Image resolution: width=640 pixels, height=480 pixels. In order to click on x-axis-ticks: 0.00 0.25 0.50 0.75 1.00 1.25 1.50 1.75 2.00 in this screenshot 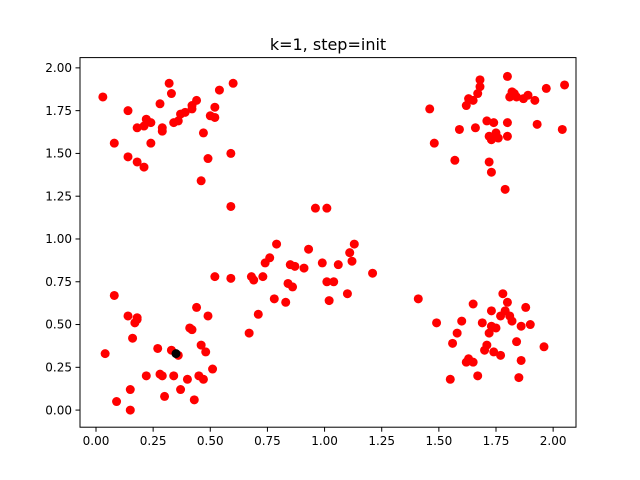, I will do `click(325, 437)`.